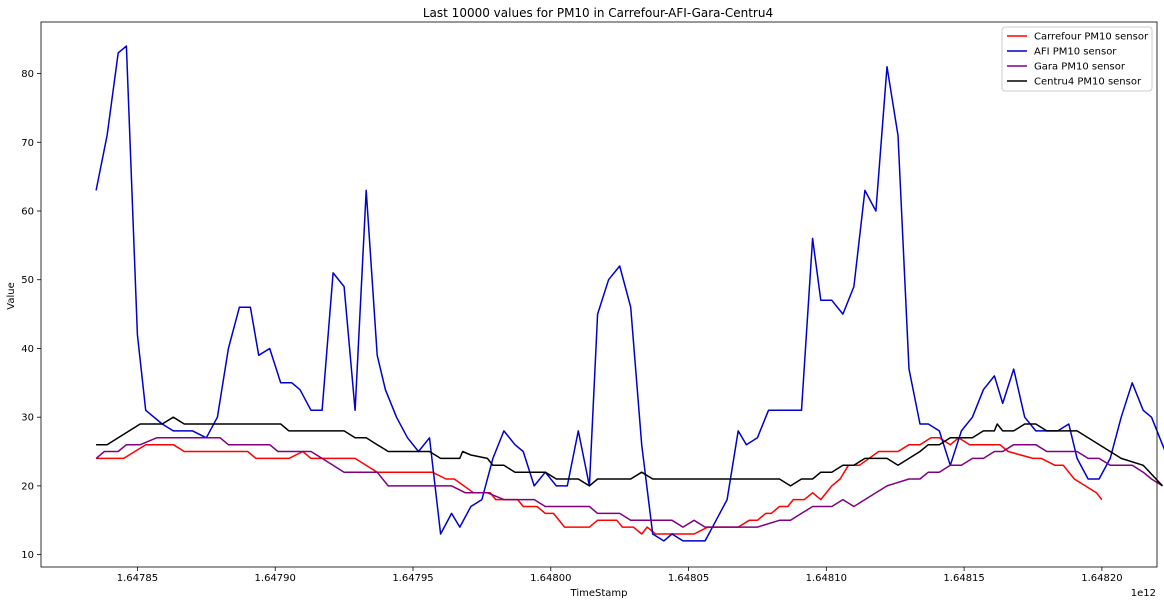 This screenshot has height=604, width=1164. I want to click on y-tick-label: 30, so click(27, 418).